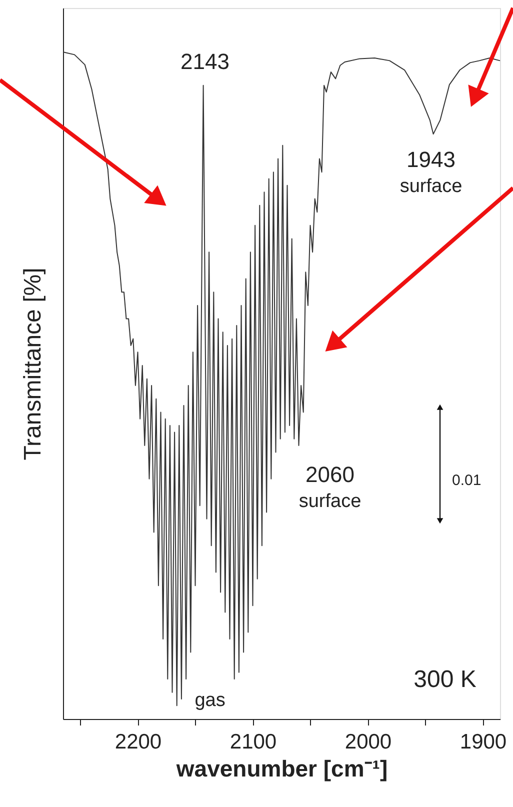  I want to click on x-tick-label: 2200, so click(138, 742).